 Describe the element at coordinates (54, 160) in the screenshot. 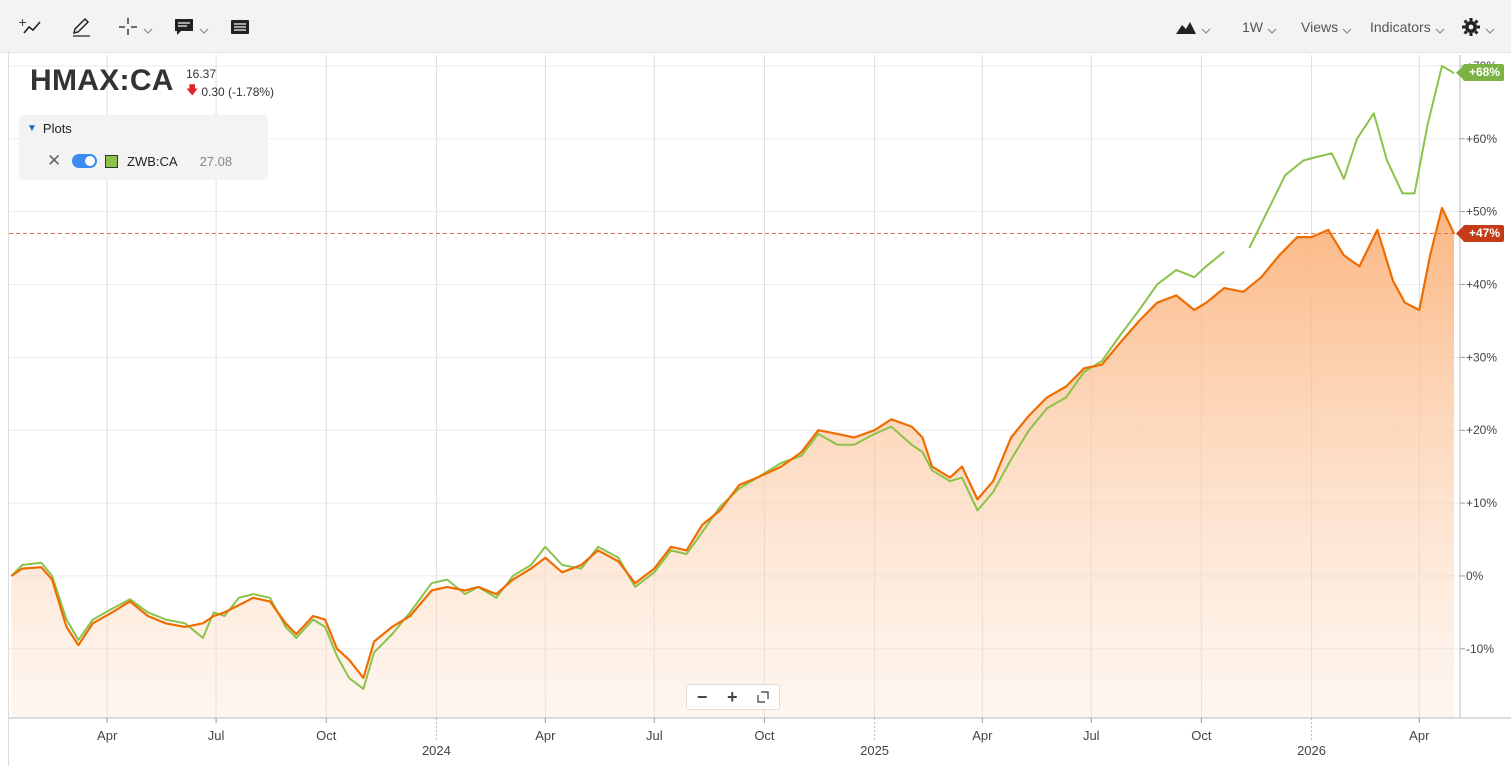

I see `remove-plot-icon: ✕` at that location.